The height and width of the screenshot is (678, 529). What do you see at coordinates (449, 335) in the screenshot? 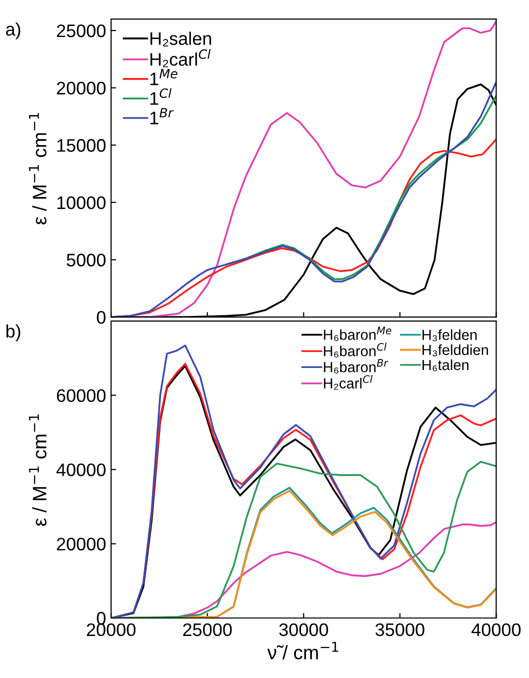
I see `legend-label: H₃felden` at bounding box center [449, 335].